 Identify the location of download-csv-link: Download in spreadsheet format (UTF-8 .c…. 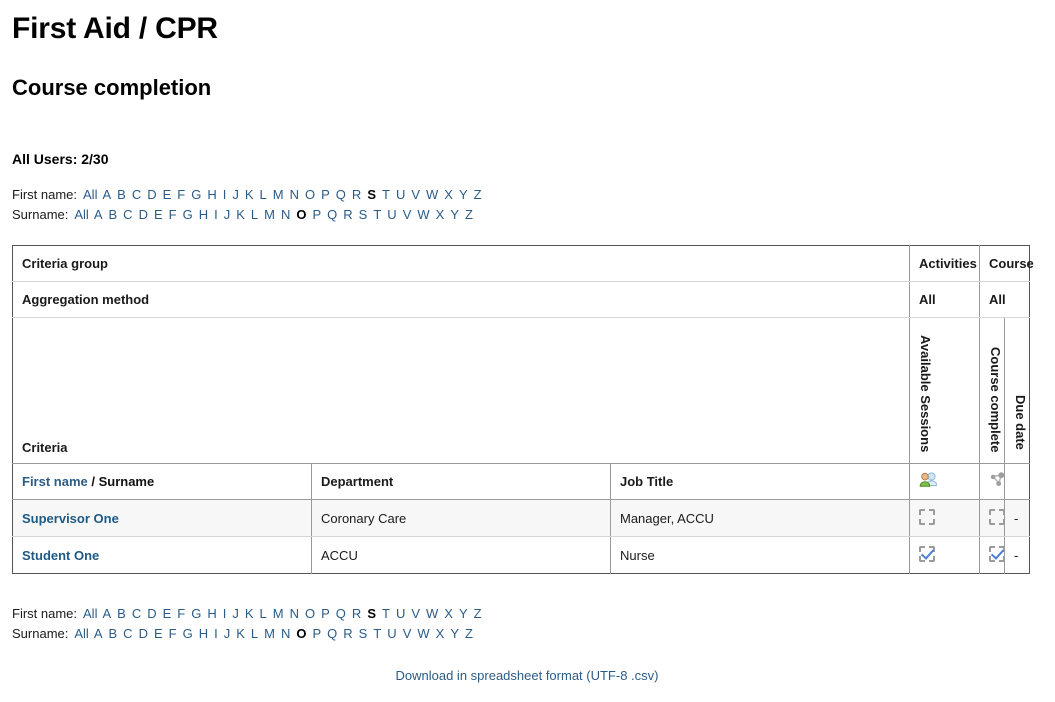
(527, 675).